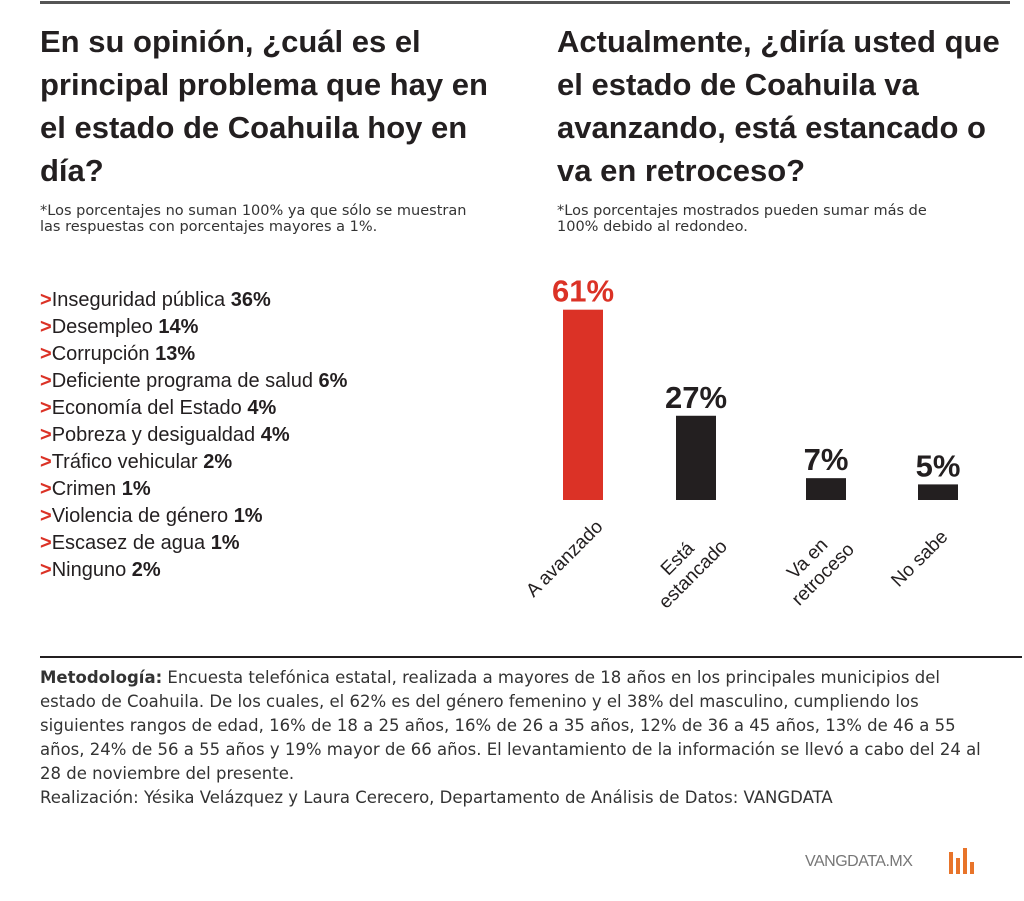 The width and height of the screenshot is (1024, 901). Describe the element at coordinates (128, 543) in the screenshot. I see `item-label: Escasez de agua` at that location.